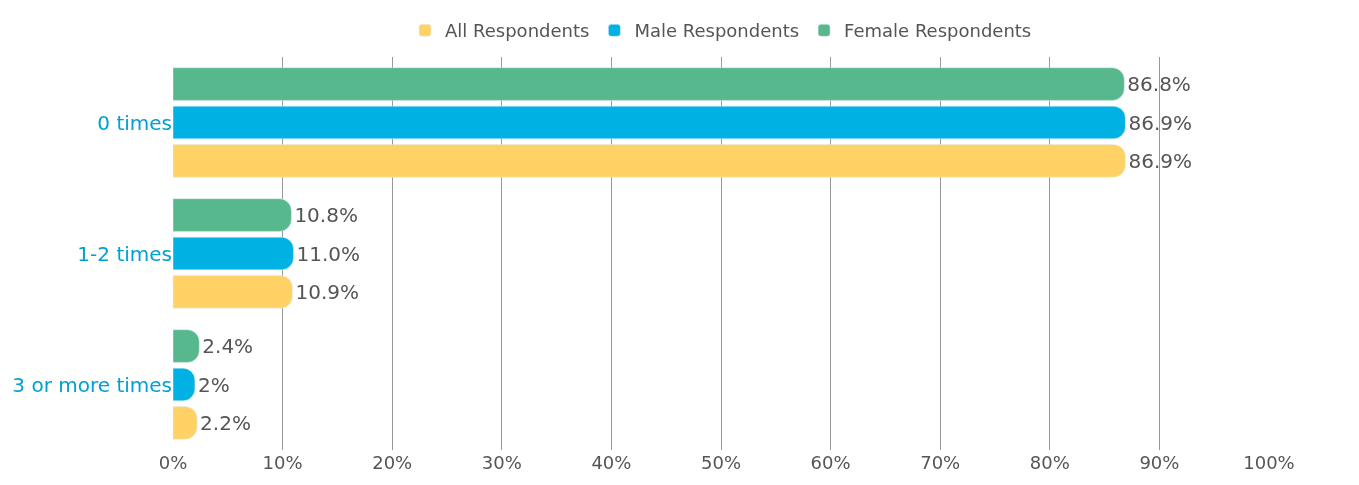 This screenshot has width=1359, height=485. Describe the element at coordinates (392, 462) in the screenshot. I see `x-tick-label: 20%` at that location.